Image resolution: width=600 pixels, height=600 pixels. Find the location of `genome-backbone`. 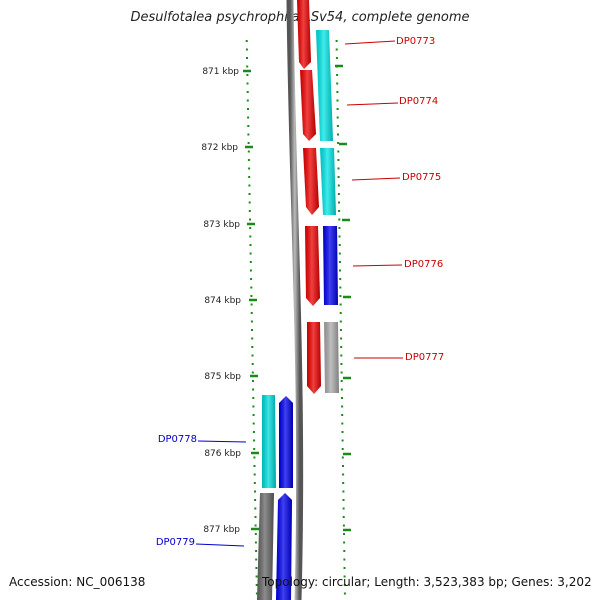

genome-backbone is located at coordinates (295, 300).